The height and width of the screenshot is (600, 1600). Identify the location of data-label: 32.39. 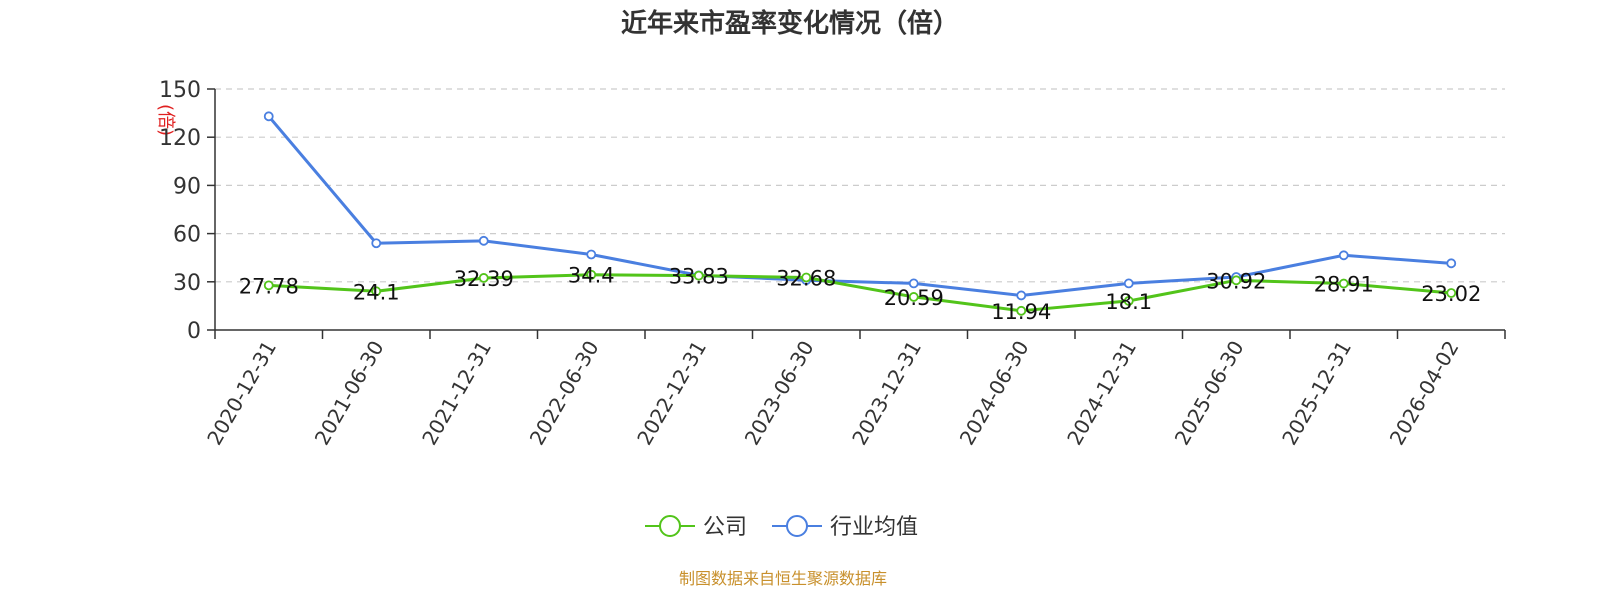
(484, 279).